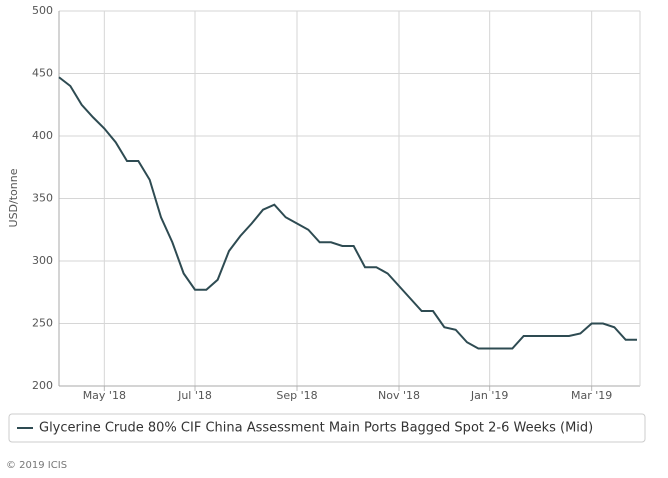 The width and height of the screenshot is (668, 478). What do you see at coordinates (42, 10) in the screenshot?
I see `y-tick-label: 500` at bounding box center [42, 10].